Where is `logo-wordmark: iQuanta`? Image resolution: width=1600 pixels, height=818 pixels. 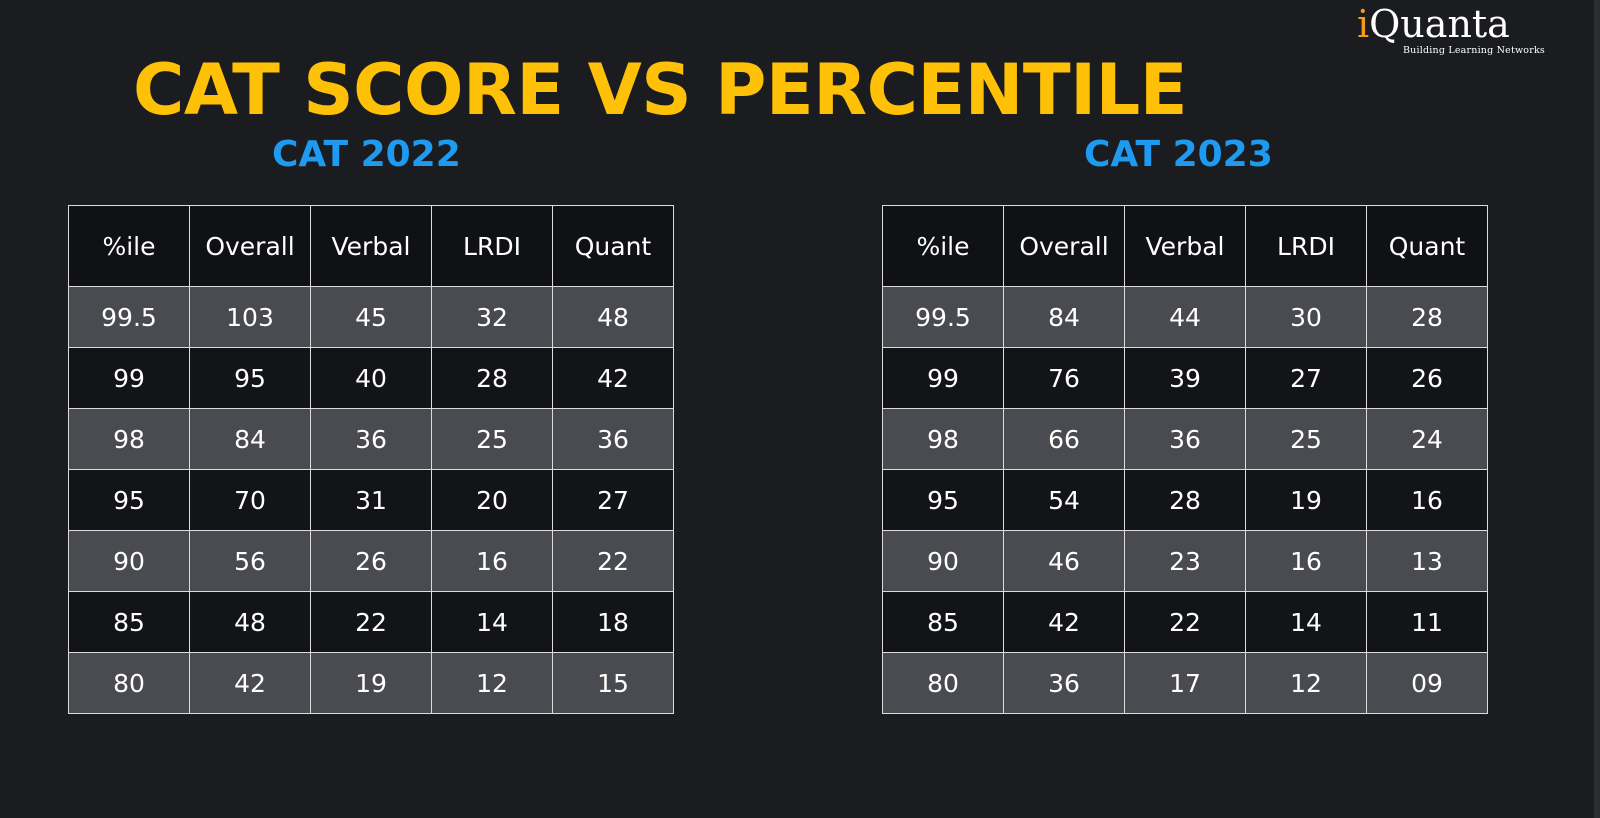
logo-wordmark: iQuanta is located at coordinates (1433, 24).